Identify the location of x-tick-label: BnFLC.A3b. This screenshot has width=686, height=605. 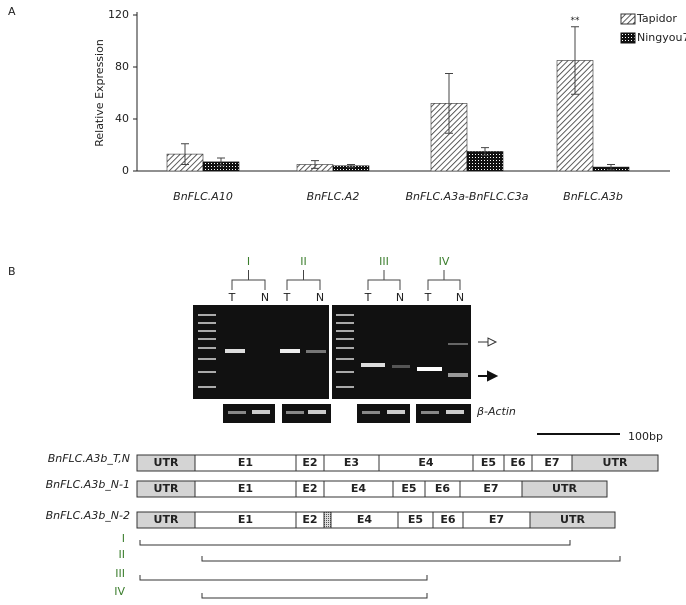
(593, 196).